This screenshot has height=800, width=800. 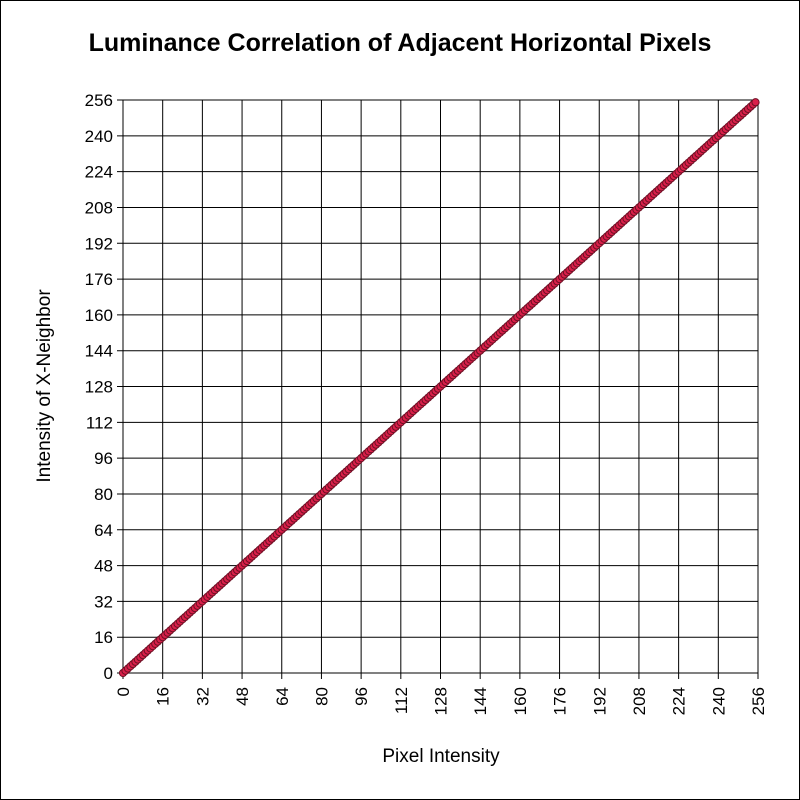 I want to click on x-tick-label: 16, so click(x=163, y=696).